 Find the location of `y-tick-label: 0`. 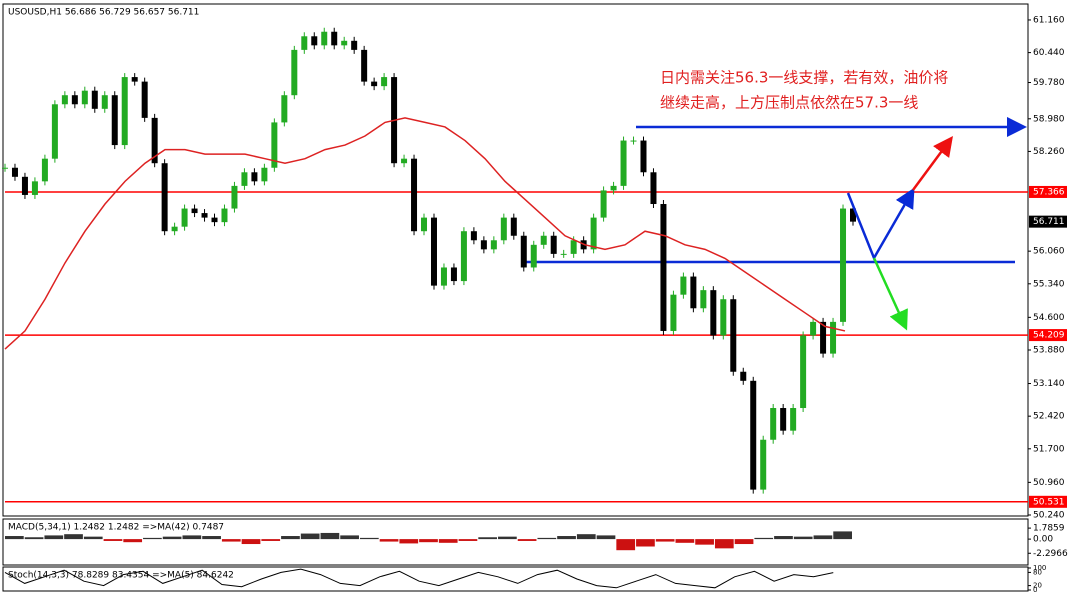

y-tick-label: 0 is located at coordinates (1035, 589).